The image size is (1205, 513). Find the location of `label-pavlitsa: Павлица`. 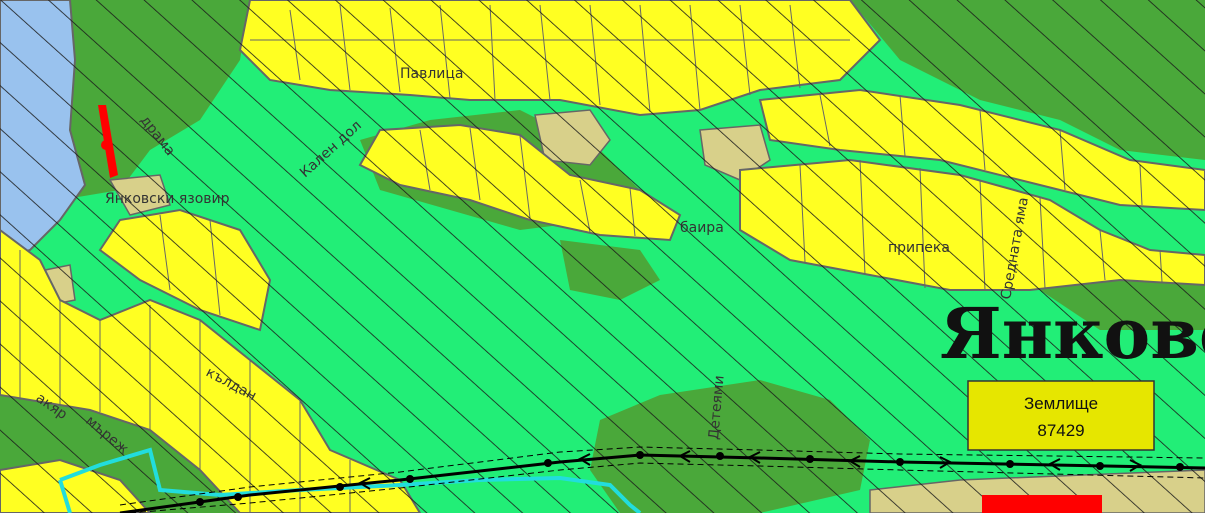

label-pavlitsa: Павлица is located at coordinates (432, 74).